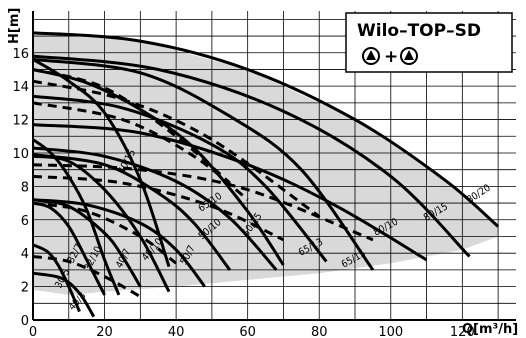  I want to click on y-tick-label: 8, so click(25, 187).